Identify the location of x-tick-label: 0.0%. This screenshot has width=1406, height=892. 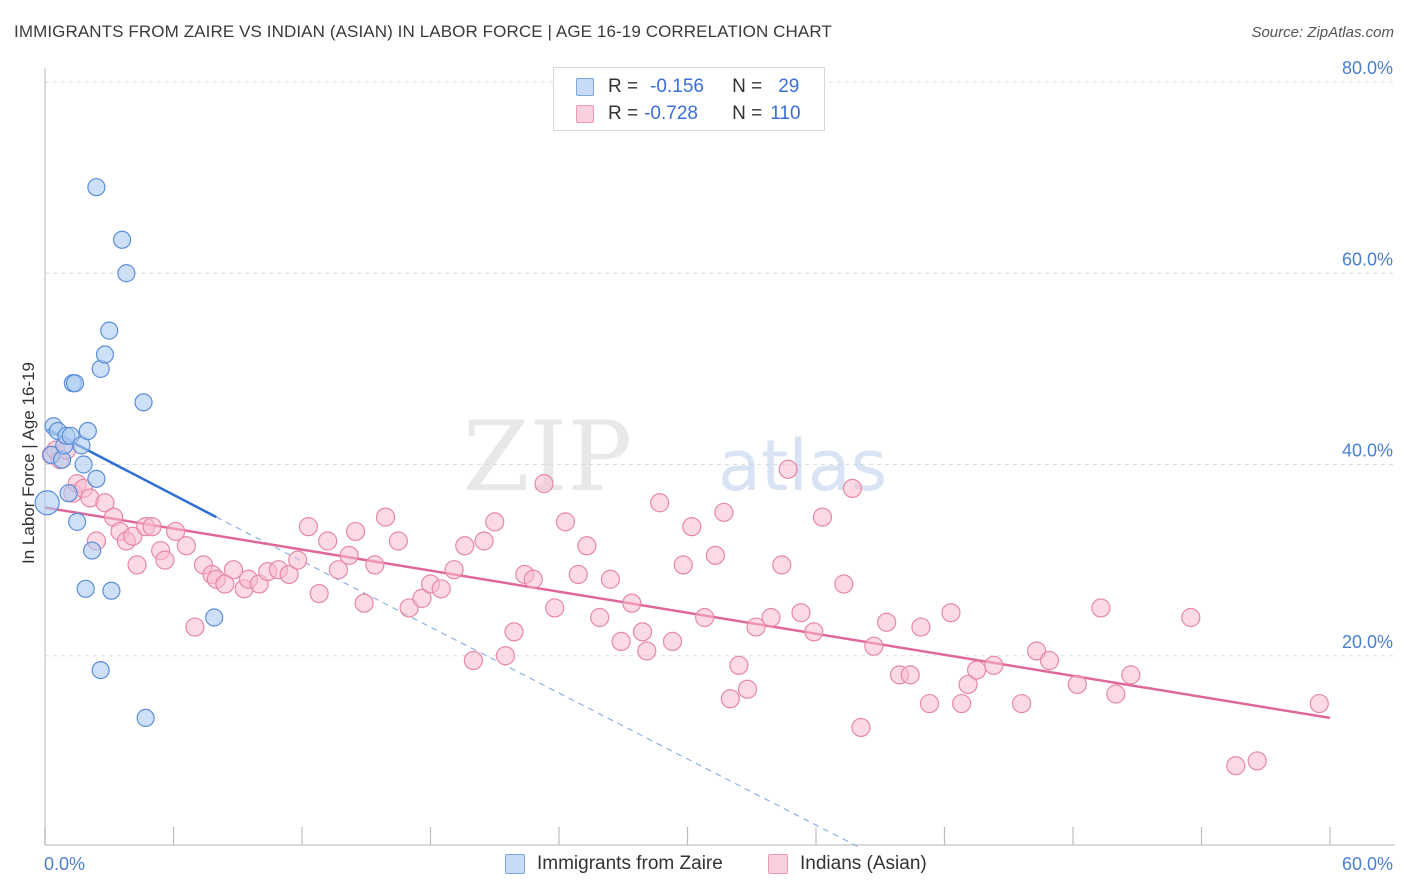
(64, 864).